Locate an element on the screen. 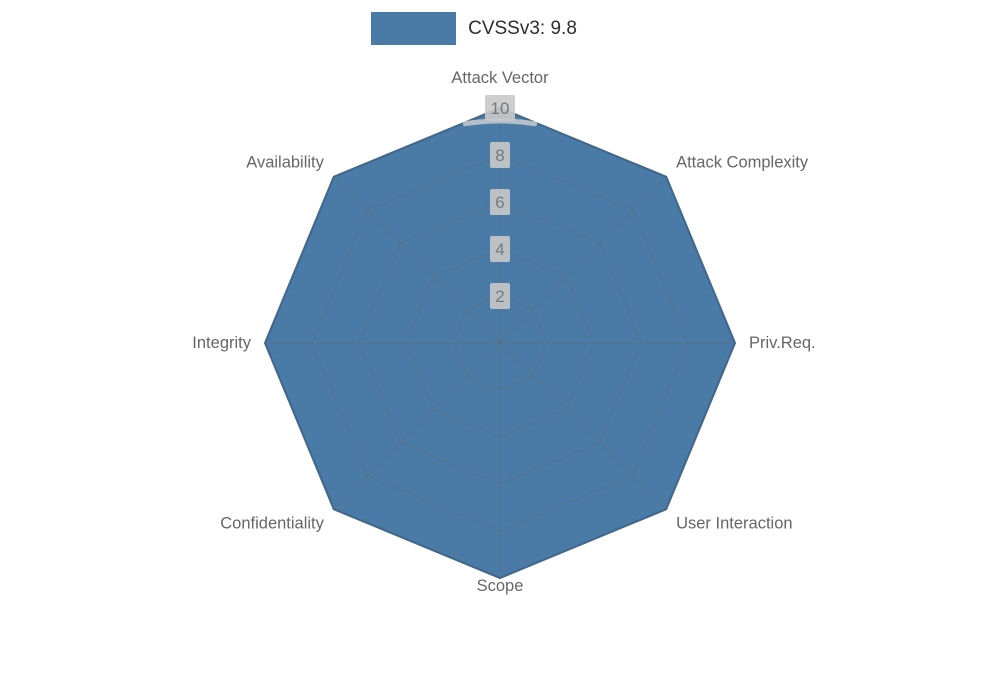 The width and height of the screenshot is (1000, 700). axis-label-integrity: Integrity is located at coordinates (221, 343).